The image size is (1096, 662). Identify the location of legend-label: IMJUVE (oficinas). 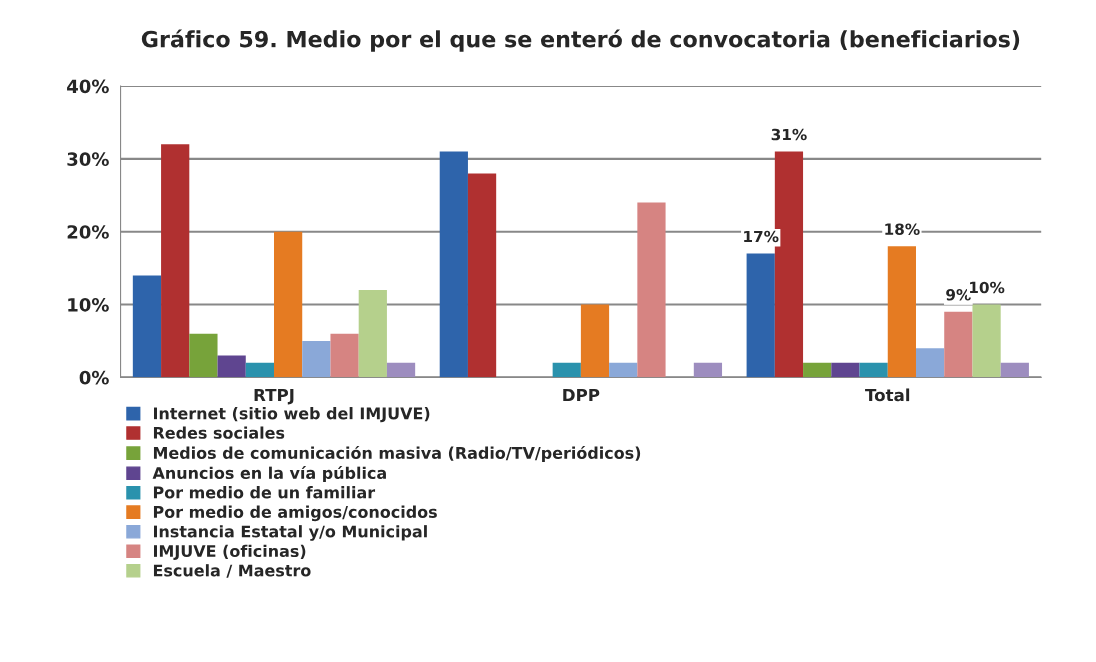
(229, 552).